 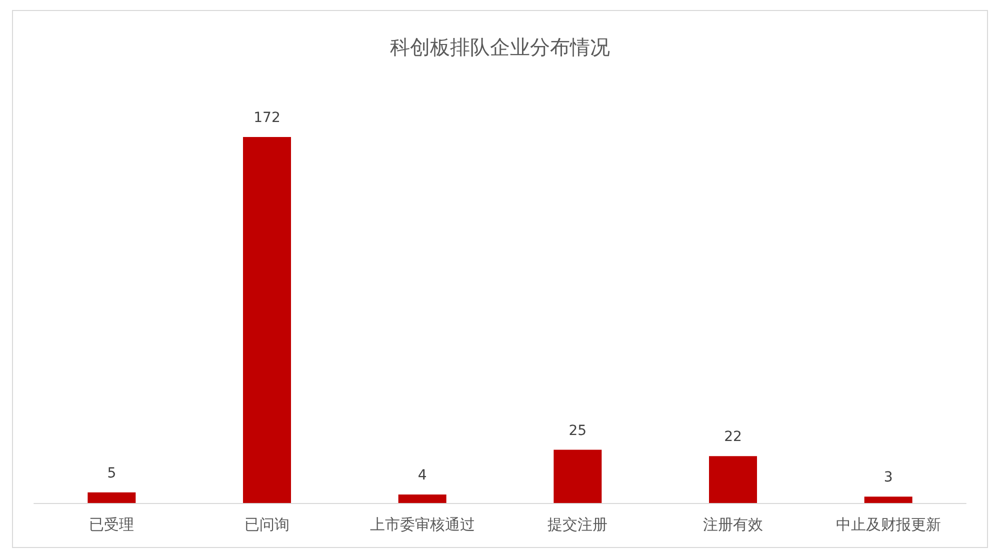 What do you see at coordinates (578, 525) in the screenshot?
I see `x-tick-label: 提交注册` at bounding box center [578, 525].